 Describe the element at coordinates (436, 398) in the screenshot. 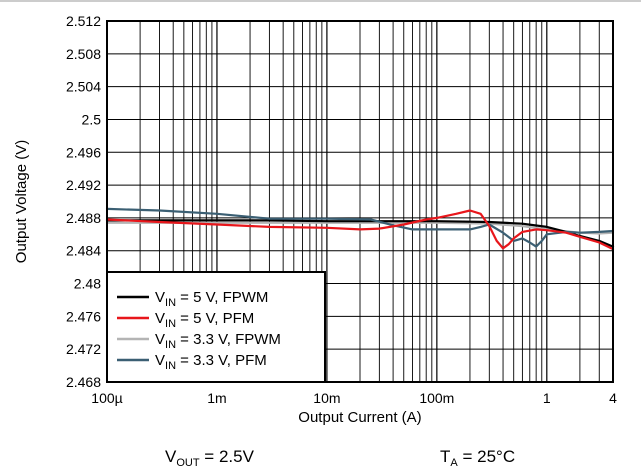

I see `x-tick-label: 100m` at that location.